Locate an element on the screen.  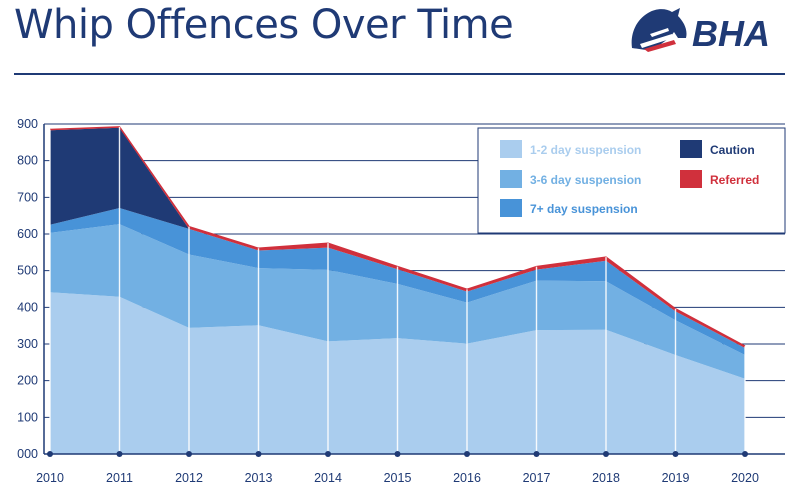
horse-head-icon is located at coordinates (659, 30).